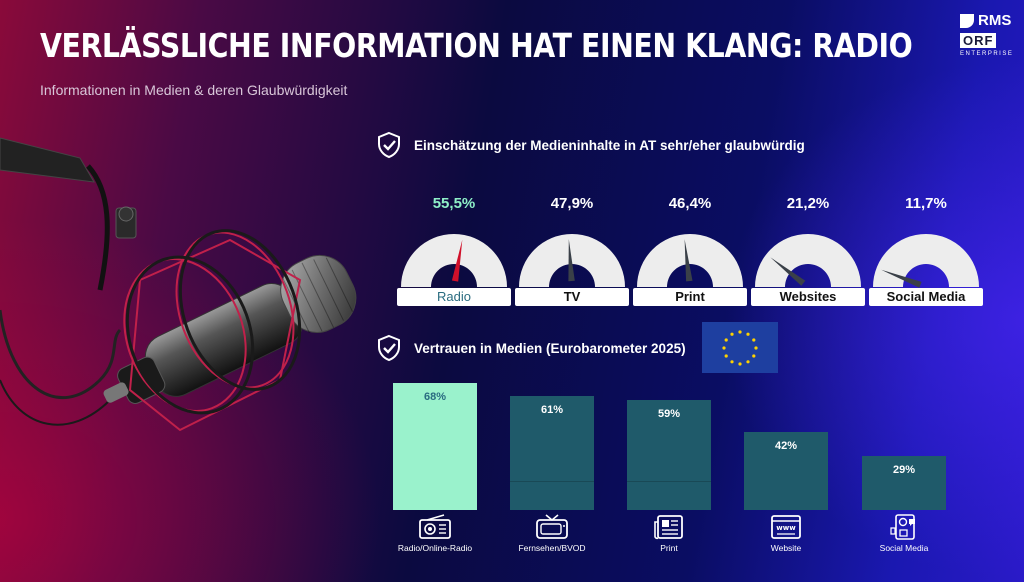 The height and width of the screenshot is (582, 1024). Describe the element at coordinates (904, 482) in the screenshot. I see `bar-social-media: 29%` at that location.